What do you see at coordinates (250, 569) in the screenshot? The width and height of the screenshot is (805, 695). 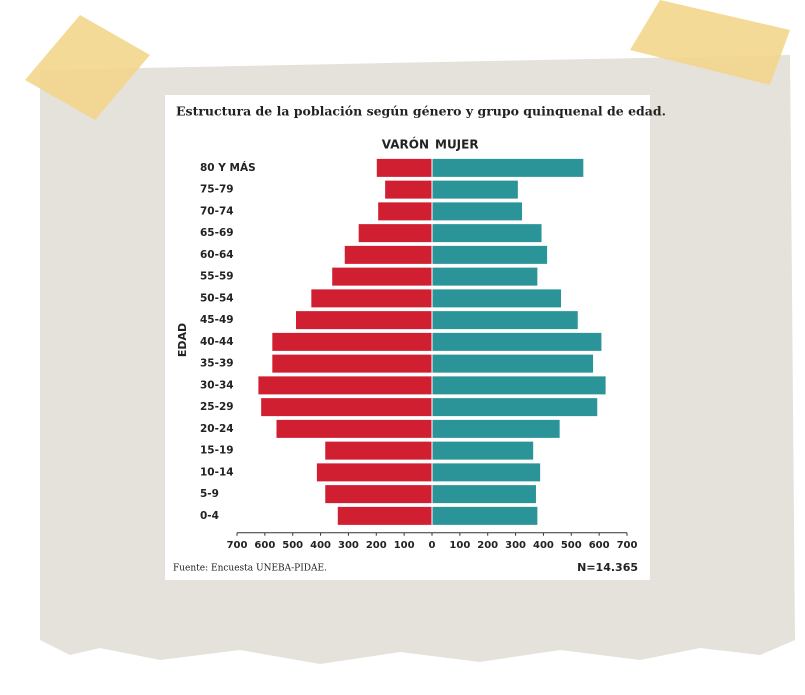 I see `source: Fuente: Encuesta UNEBA-PIDAE.` at bounding box center [250, 569].